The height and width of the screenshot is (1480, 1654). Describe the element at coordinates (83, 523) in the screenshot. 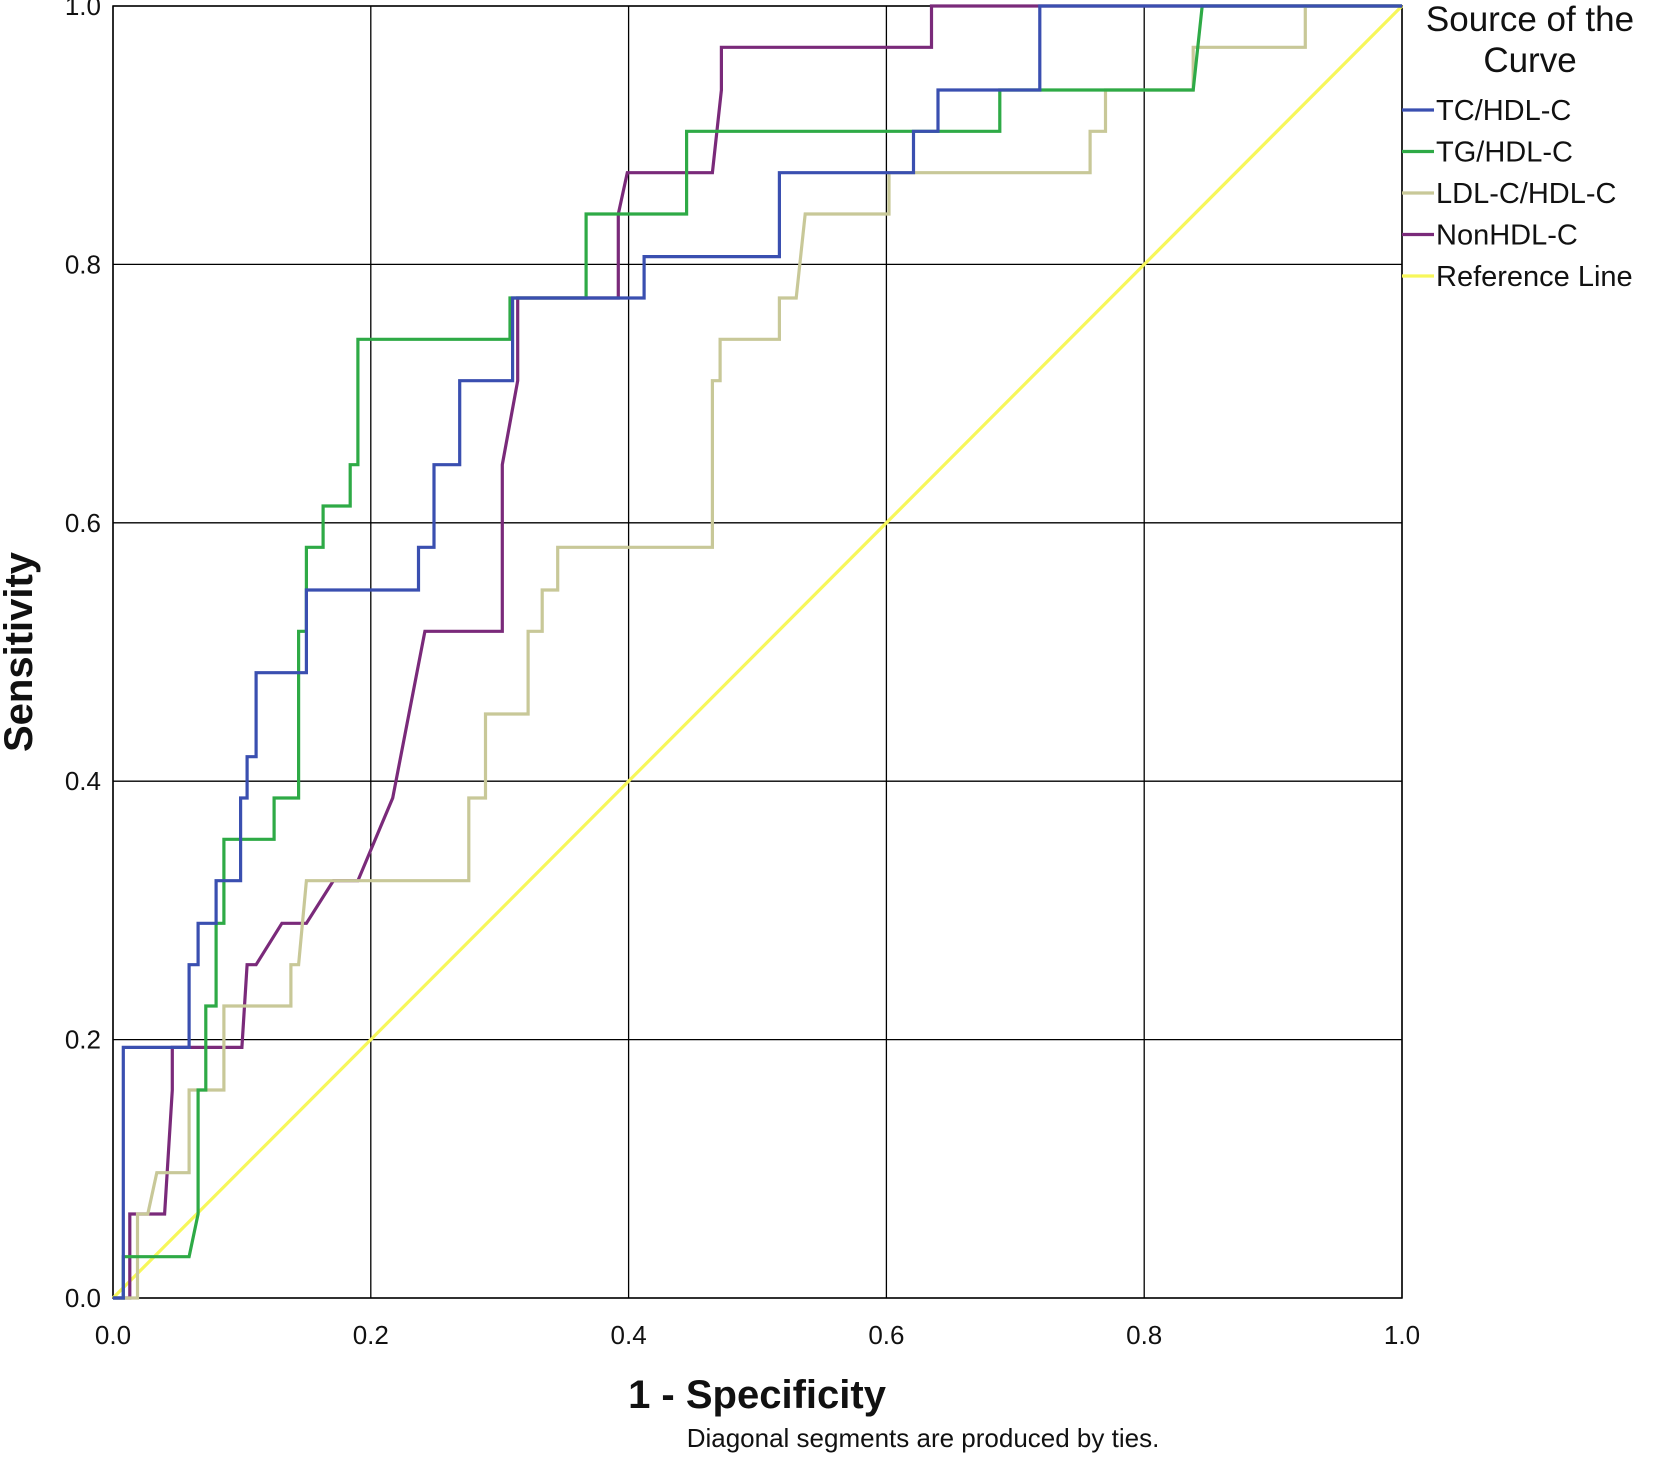

I see `y-tick-label: 0.6` at that location.